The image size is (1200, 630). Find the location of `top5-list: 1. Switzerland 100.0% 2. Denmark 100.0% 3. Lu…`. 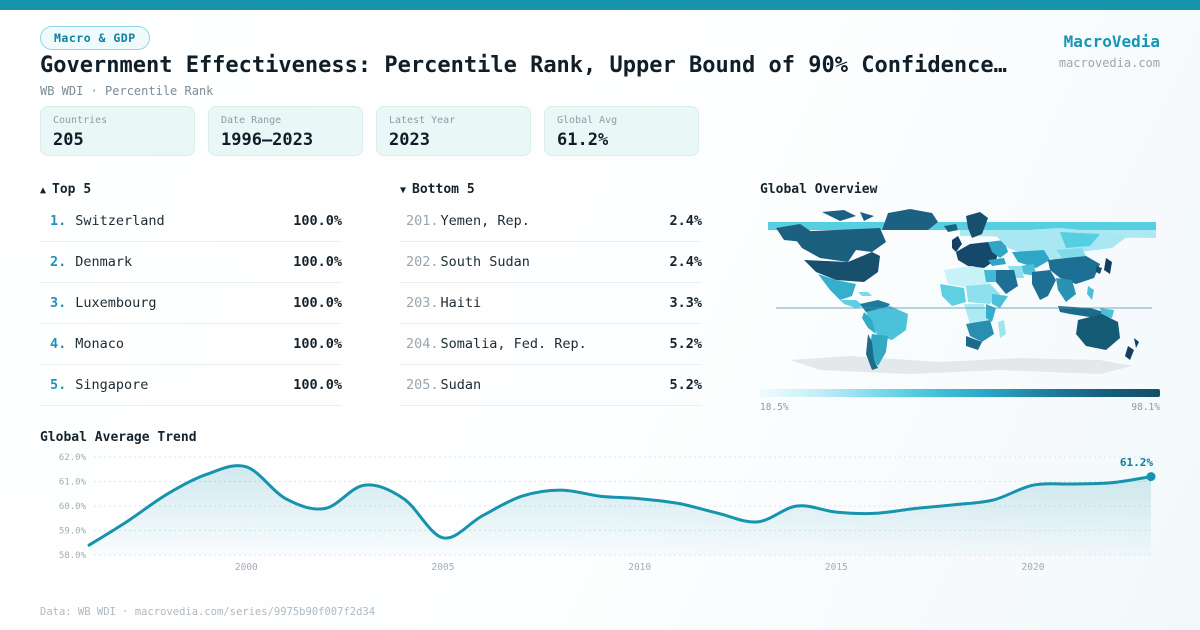

top5-list: 1. Switzerland 100.0% 2. Denmark 100.0% 3. Lu… is located at coordinates (191, 303).